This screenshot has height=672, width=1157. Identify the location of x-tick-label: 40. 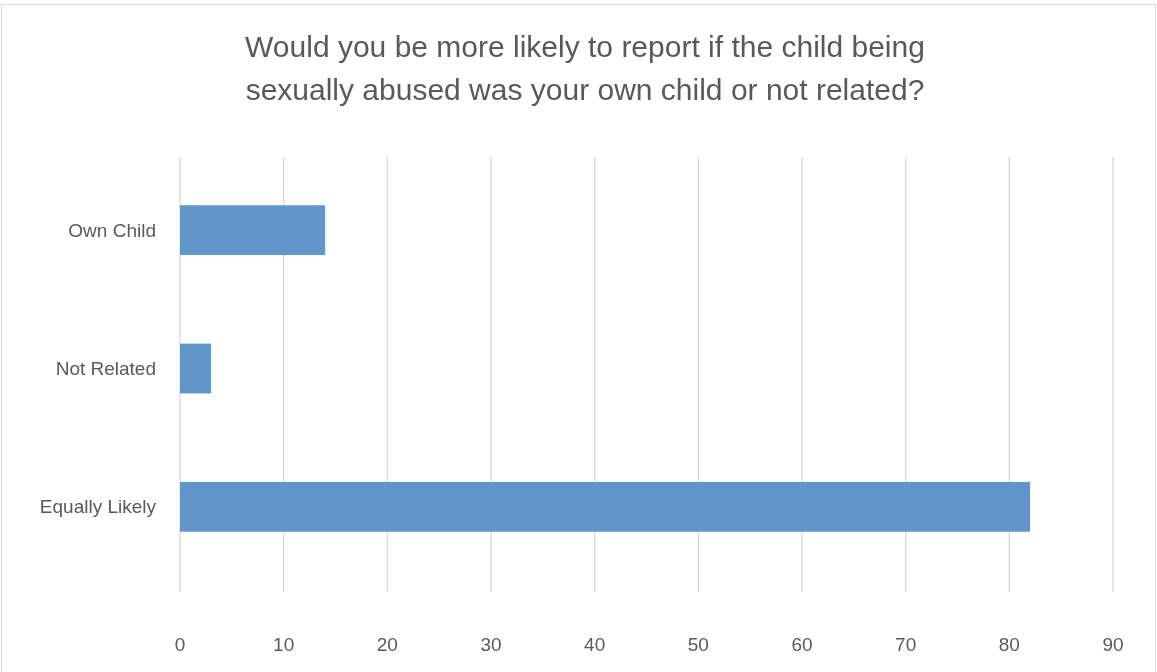
(595, 644).